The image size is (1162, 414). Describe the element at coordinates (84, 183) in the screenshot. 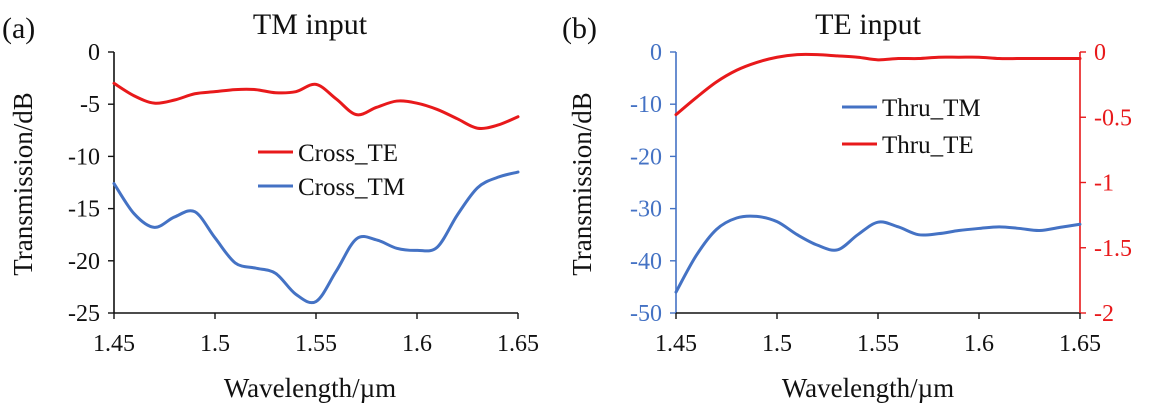

I see `panel-a-yticks: 0 -5 -10 -15 -20 -25` at that location.